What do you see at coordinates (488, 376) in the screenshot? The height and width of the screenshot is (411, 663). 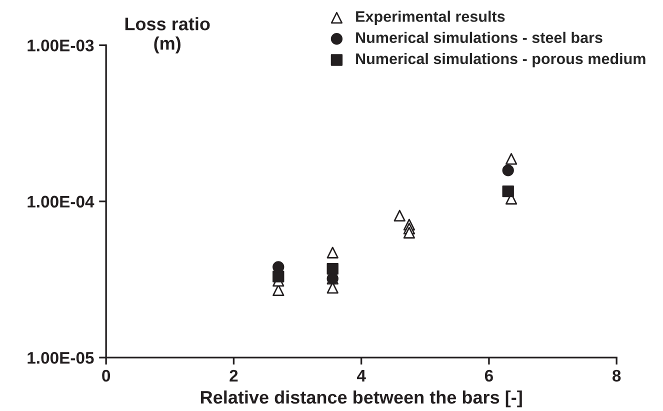 I see `x-tick-label: 6` at bounding box center [488, 376].